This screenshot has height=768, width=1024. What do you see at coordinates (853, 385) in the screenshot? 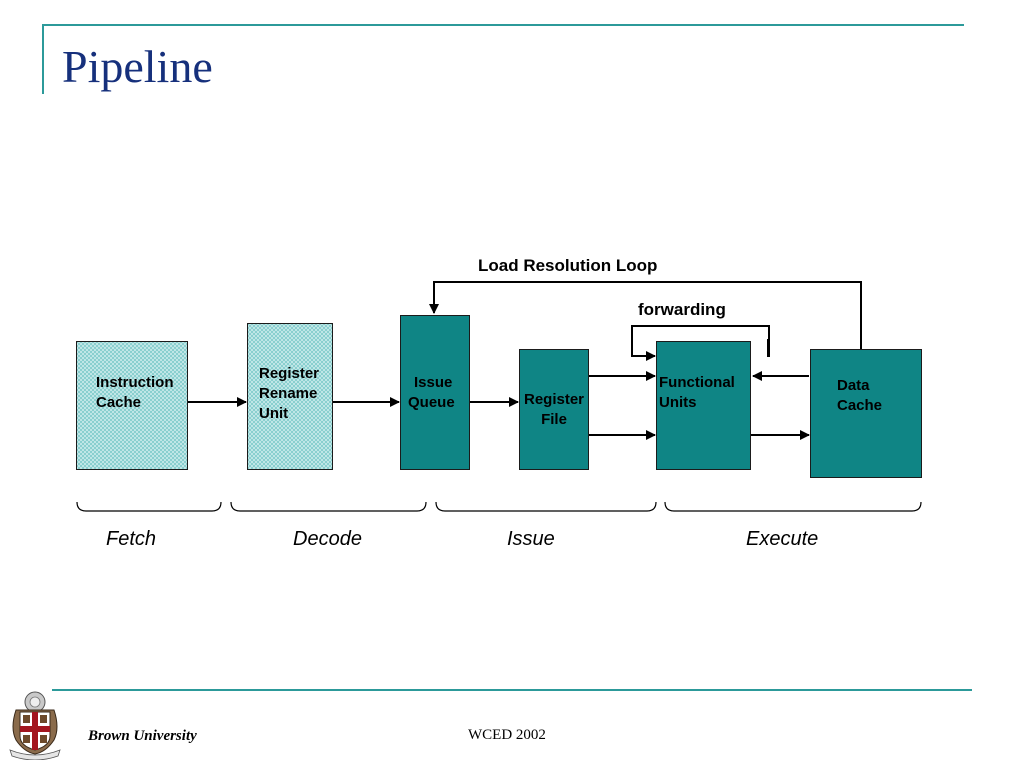
I see `data-cache-label-1: Data` at bounding box center [853, 385].